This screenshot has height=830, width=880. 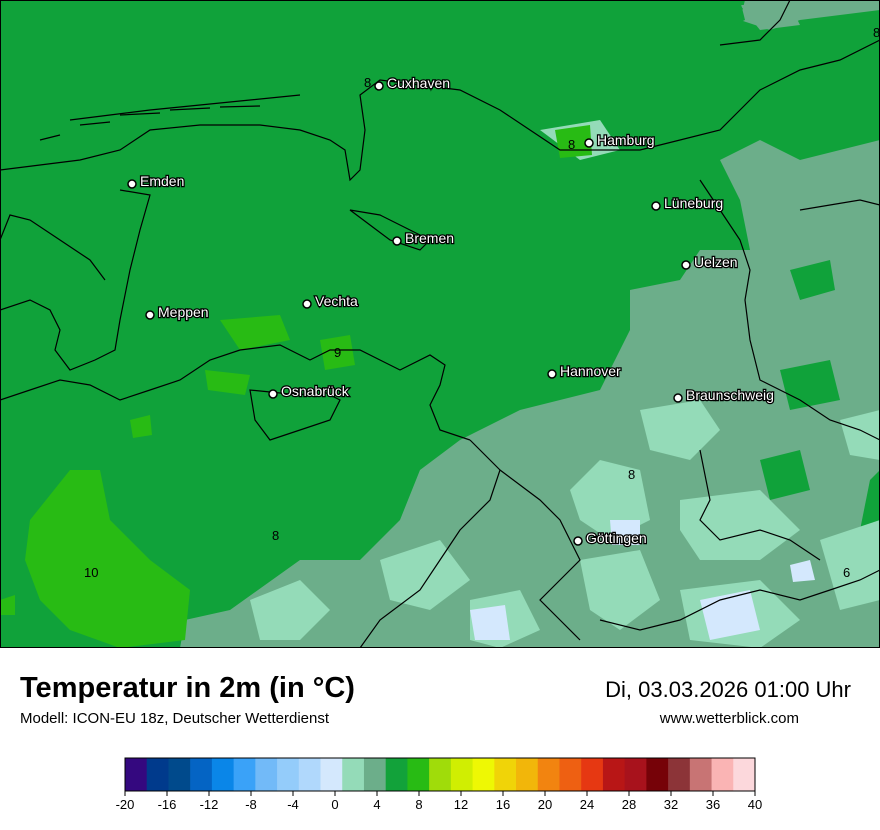 I want to click on city-lueneburg: Lüneburg, so click(x=687, y=203).